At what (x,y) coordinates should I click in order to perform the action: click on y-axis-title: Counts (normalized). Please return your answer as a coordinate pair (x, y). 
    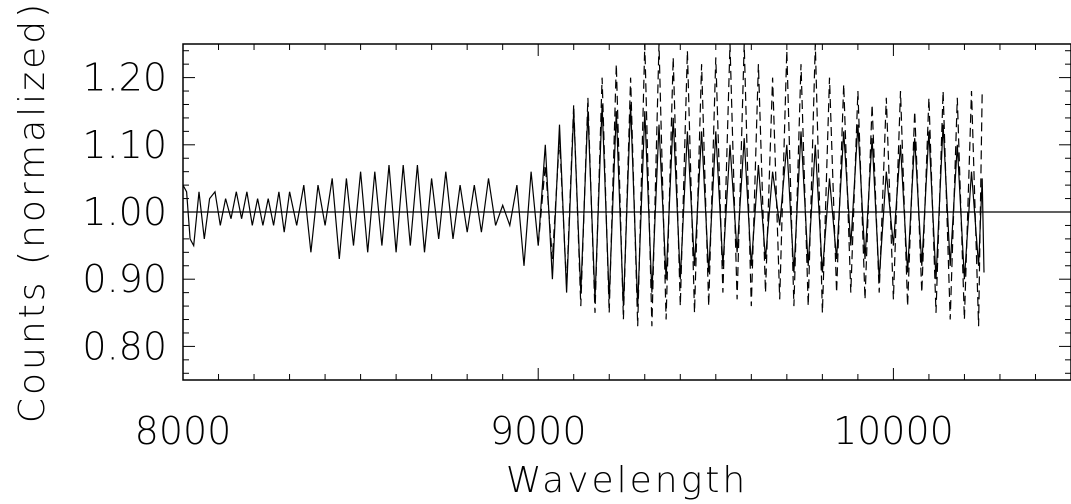
    Looking at the image, I should click on (32, 212).